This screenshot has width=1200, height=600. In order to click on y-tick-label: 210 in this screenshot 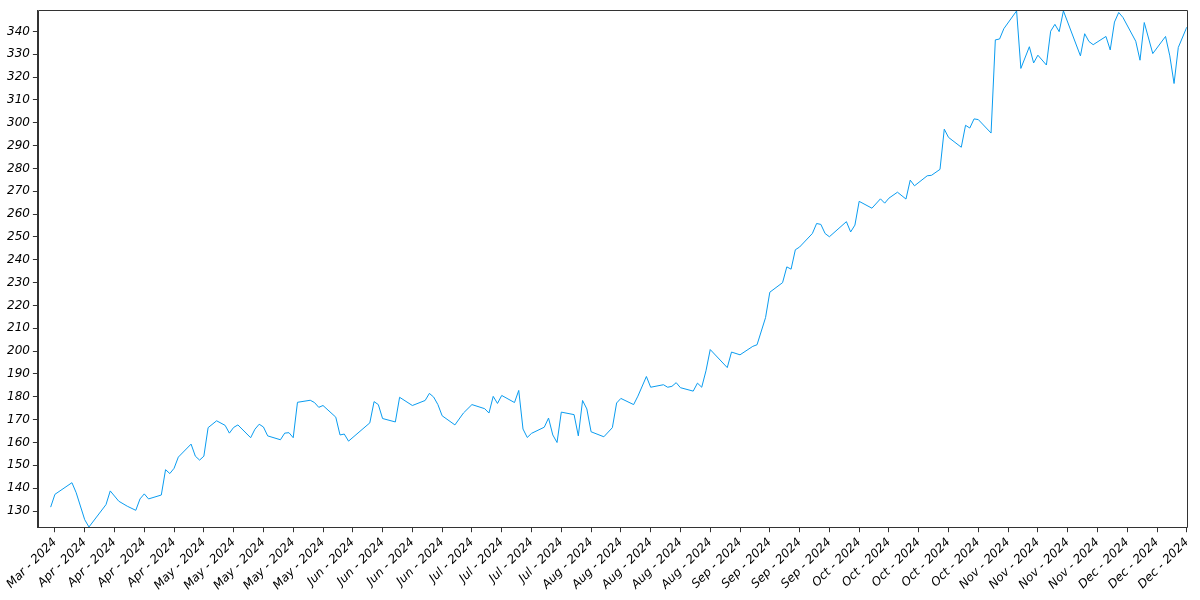, I will do `click(19, 327)`.